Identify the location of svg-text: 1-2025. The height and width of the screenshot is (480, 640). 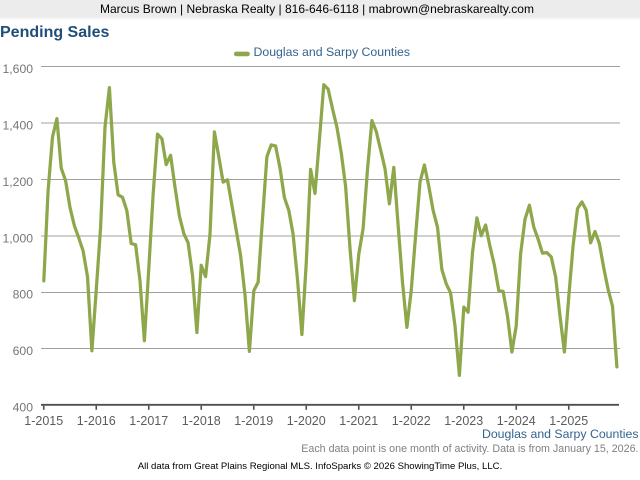
(568, 421).